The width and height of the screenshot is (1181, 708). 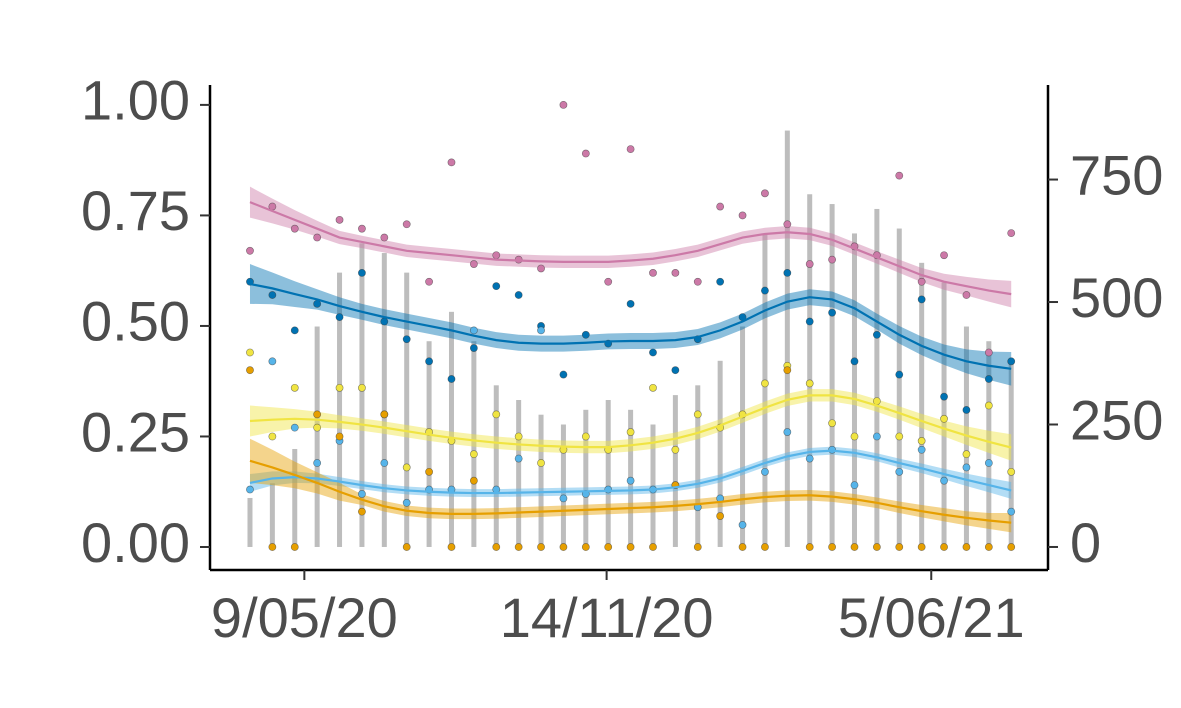 What do you see at coordinates (630, 485) in the screenshot?
I see `confidence-band` at bounding box center [630, 485].